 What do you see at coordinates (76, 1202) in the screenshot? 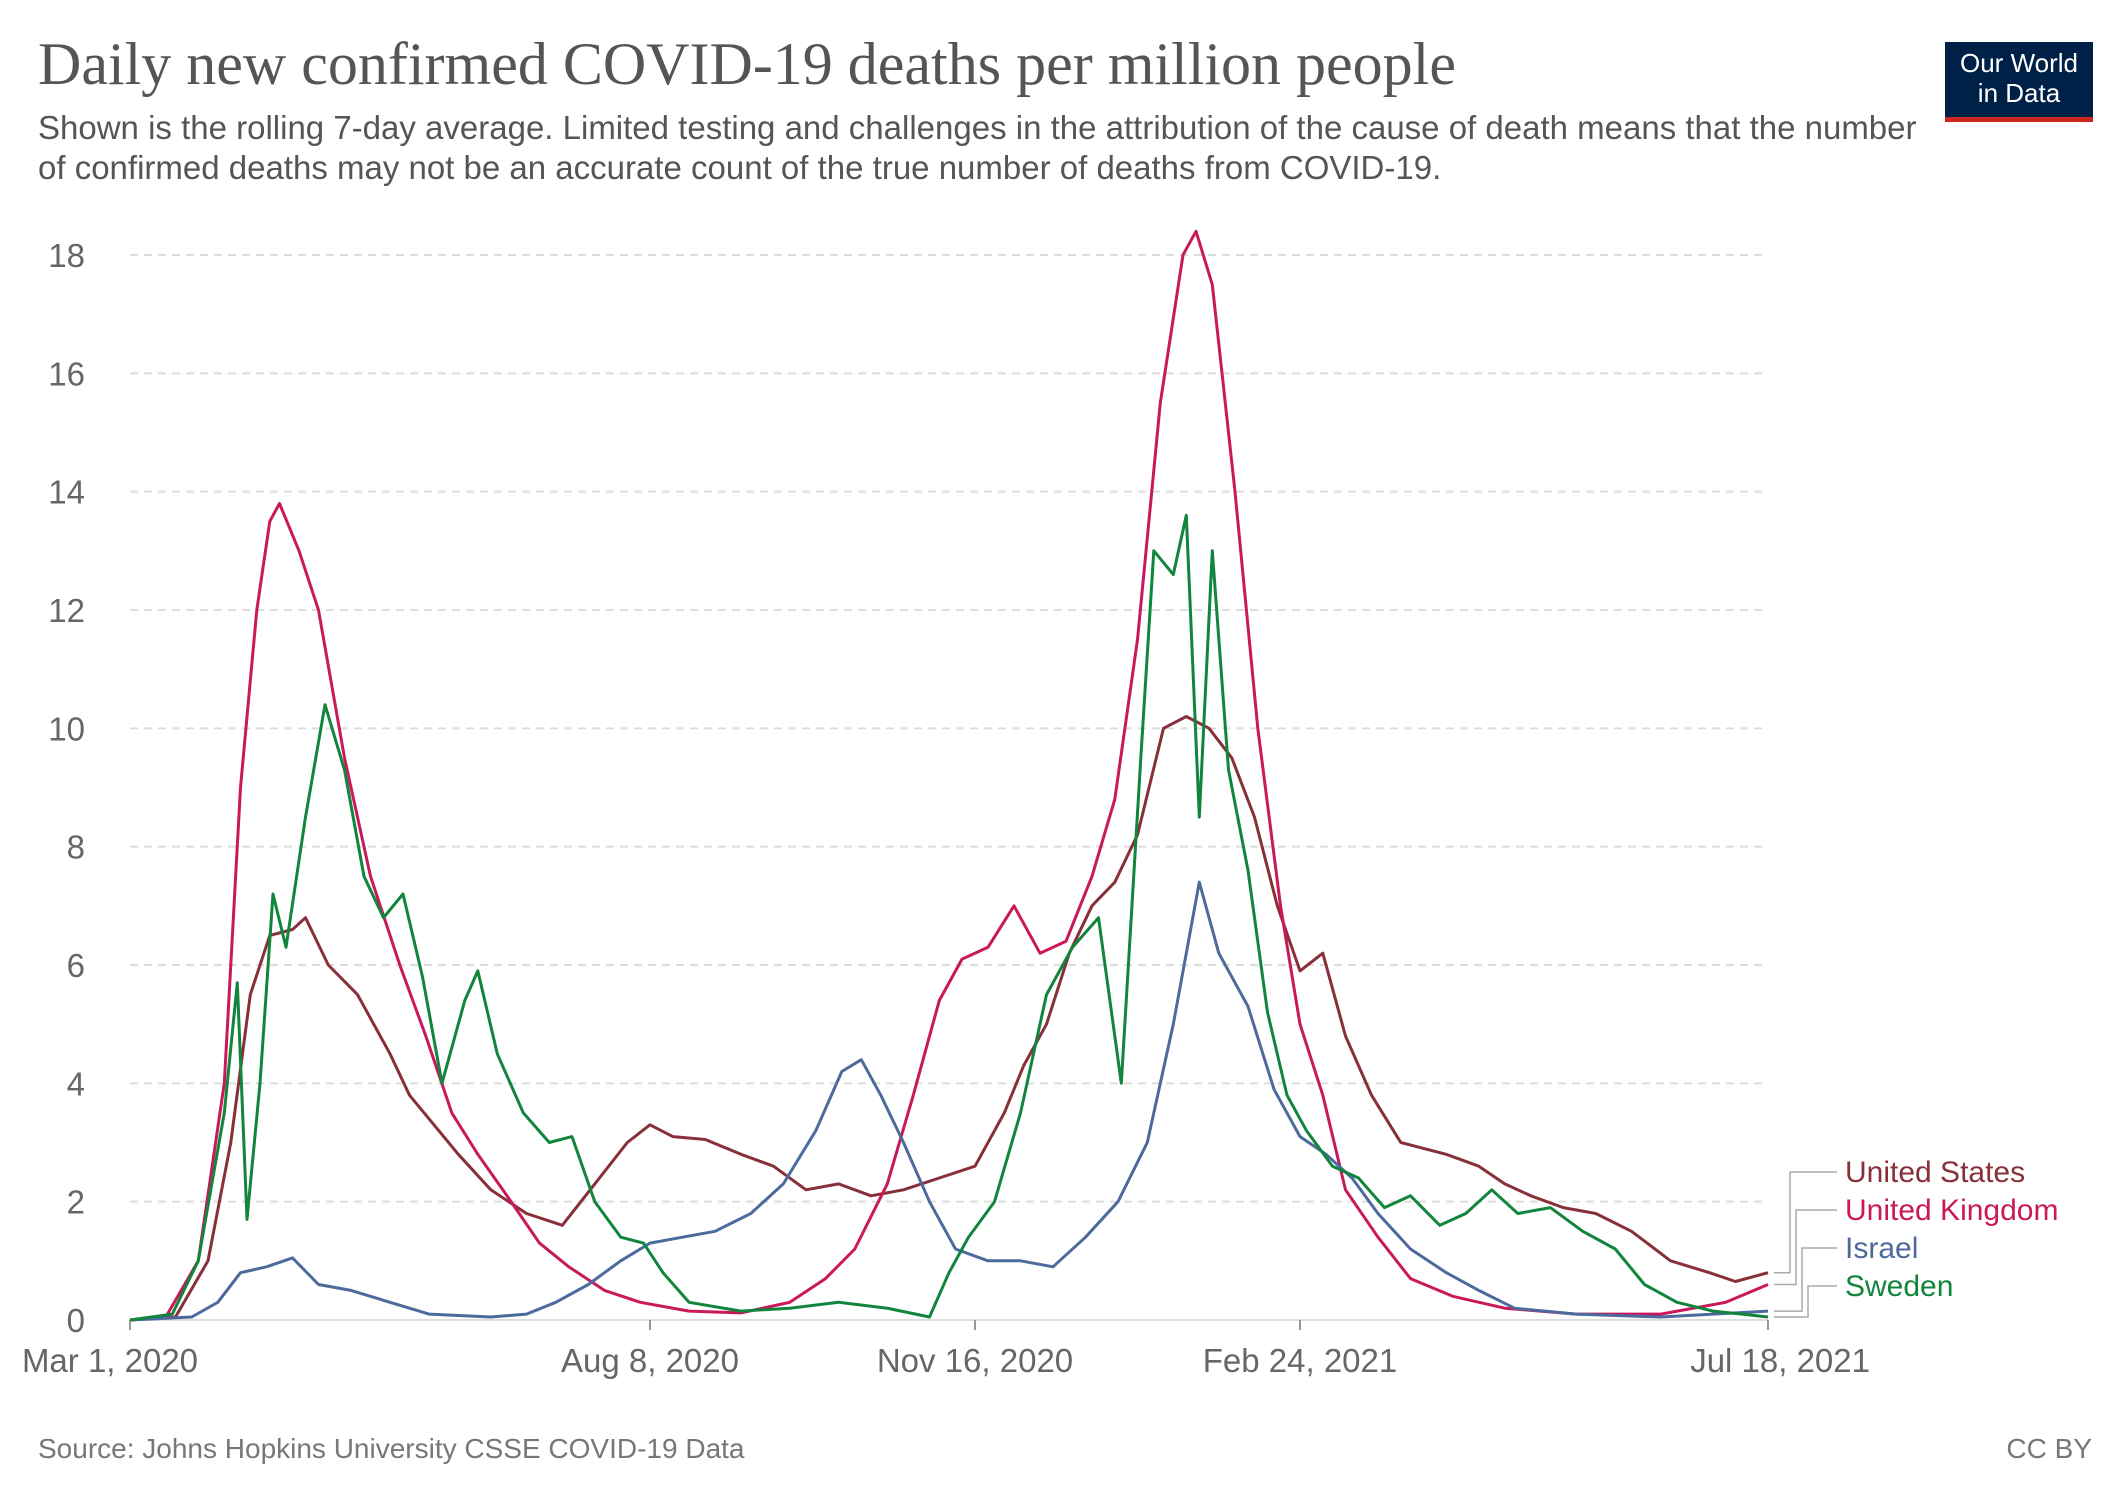
I see `y-tick-label: 2` at bounding box center [76, 1202].